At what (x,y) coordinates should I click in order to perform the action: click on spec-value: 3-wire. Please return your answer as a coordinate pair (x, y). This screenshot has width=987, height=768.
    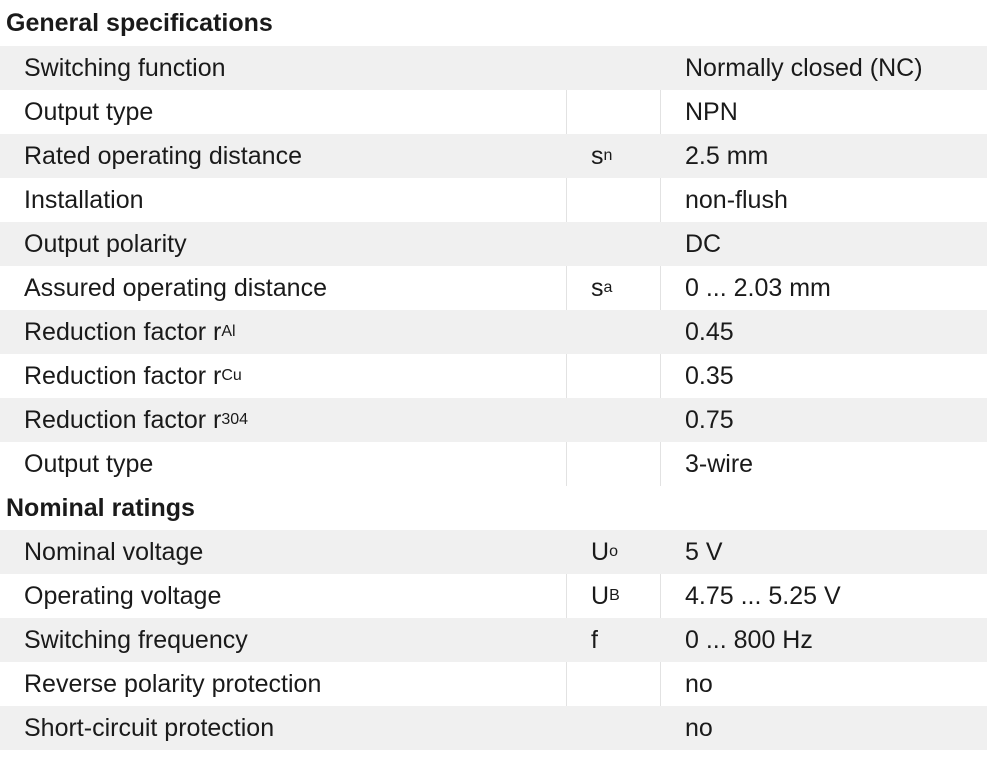
    Looking at the image, I should click on (719, 463).